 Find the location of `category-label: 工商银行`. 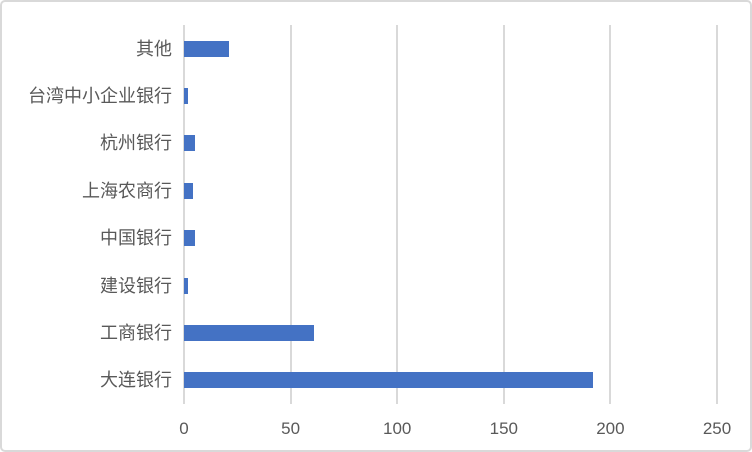

category-label: 工商银行 is located at coordinates (136, 332).